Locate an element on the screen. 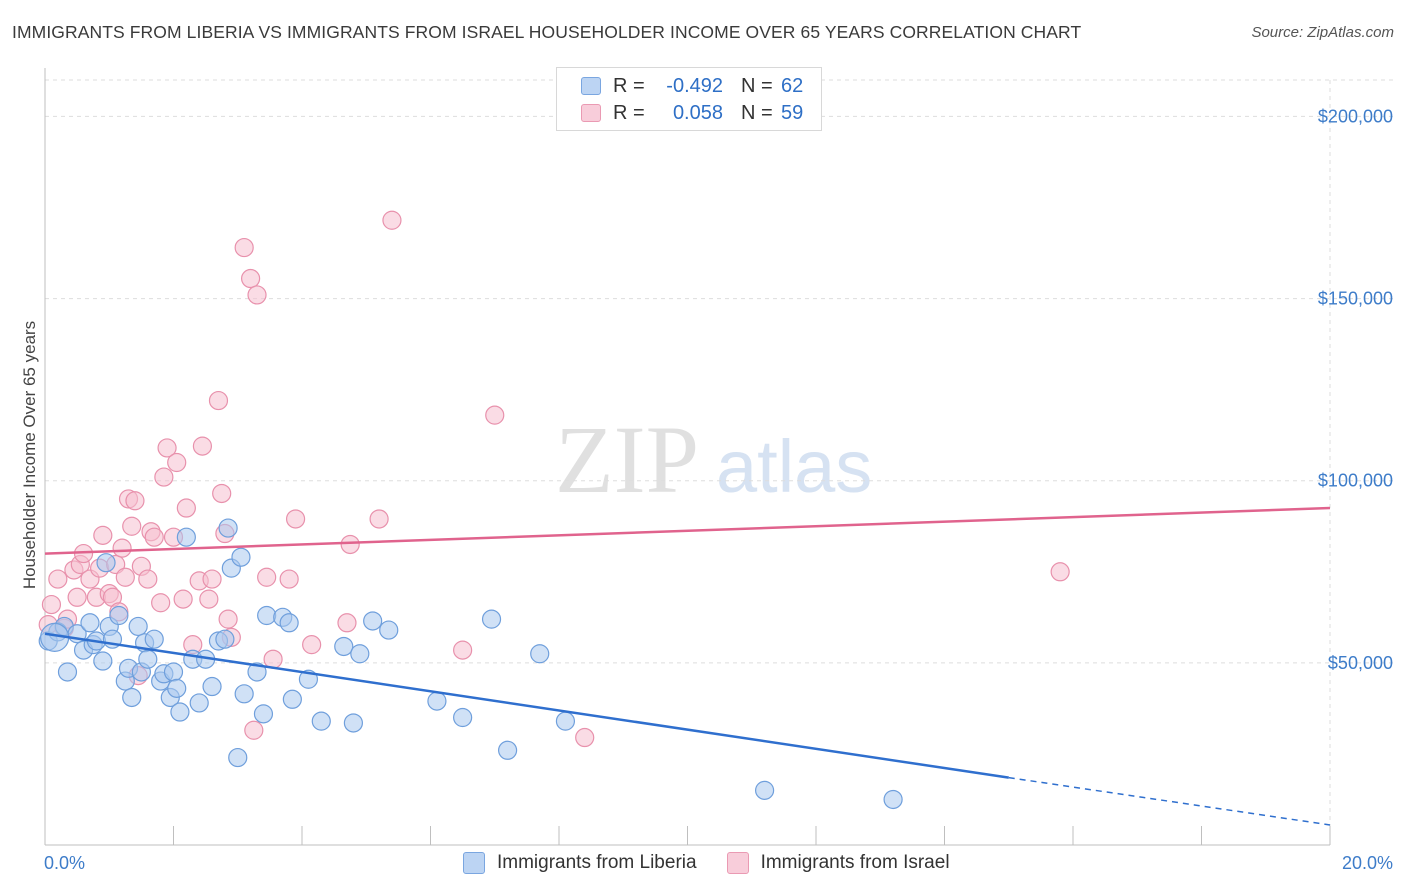 The image size is (1406, 892). legend-n-value: 59 is located at coordinates (792, 112).